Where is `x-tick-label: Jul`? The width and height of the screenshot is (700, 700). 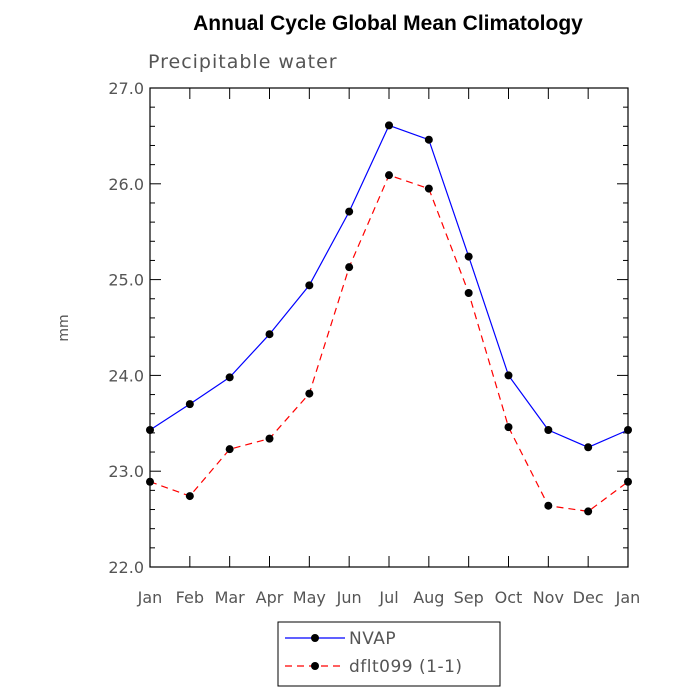 x-tick-label: Jul is located at coordinates (388, 597).